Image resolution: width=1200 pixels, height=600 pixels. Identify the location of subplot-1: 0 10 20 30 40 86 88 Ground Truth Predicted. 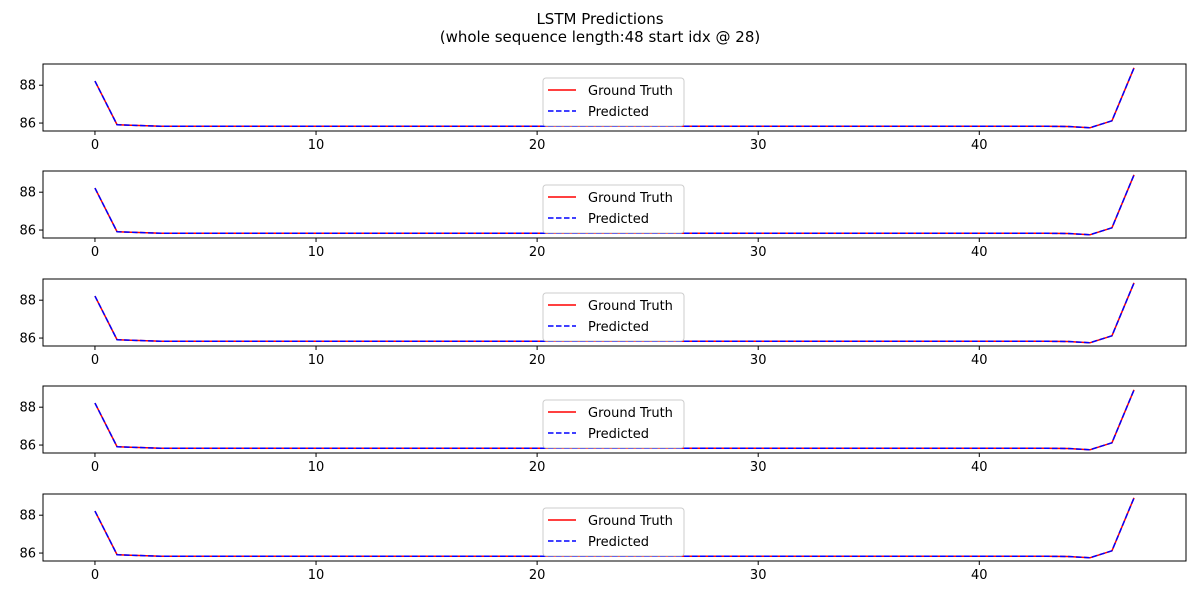
(603, 108).